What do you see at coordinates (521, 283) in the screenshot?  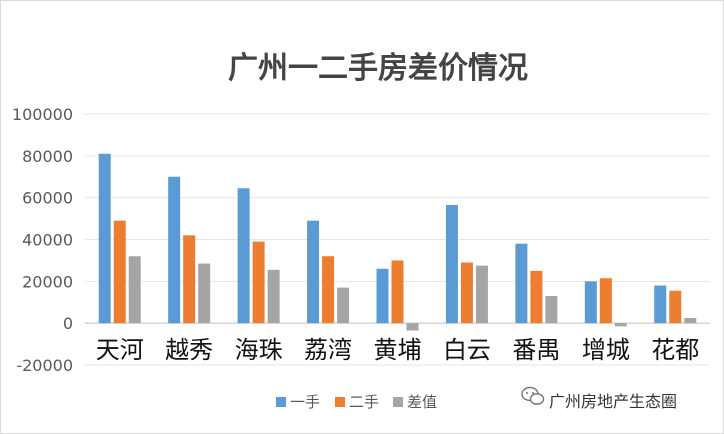 I see `bar-一手-番禺` at bounding box center [521, 283].